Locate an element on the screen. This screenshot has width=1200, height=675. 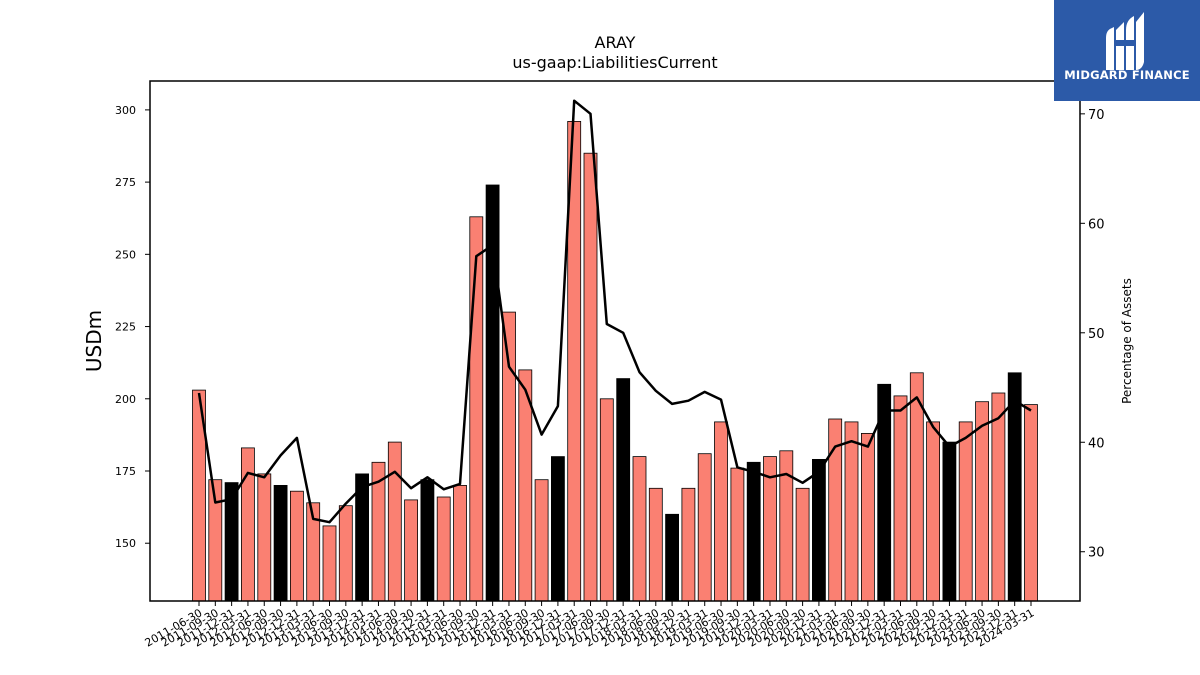
y-axis-label: USDm is located at coordinates (94, 341).